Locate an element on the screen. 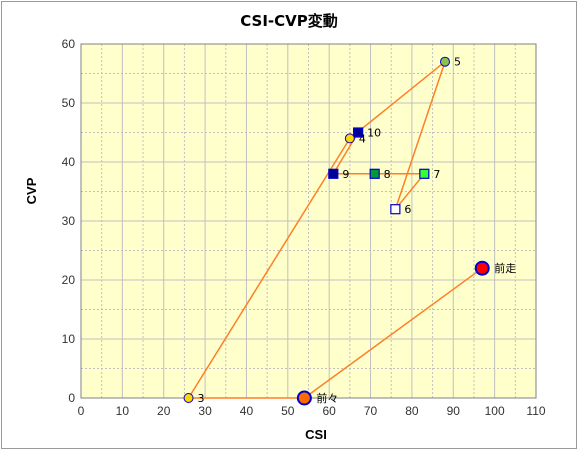  y-tick-label: 0 is located at coordinates (71, 398).